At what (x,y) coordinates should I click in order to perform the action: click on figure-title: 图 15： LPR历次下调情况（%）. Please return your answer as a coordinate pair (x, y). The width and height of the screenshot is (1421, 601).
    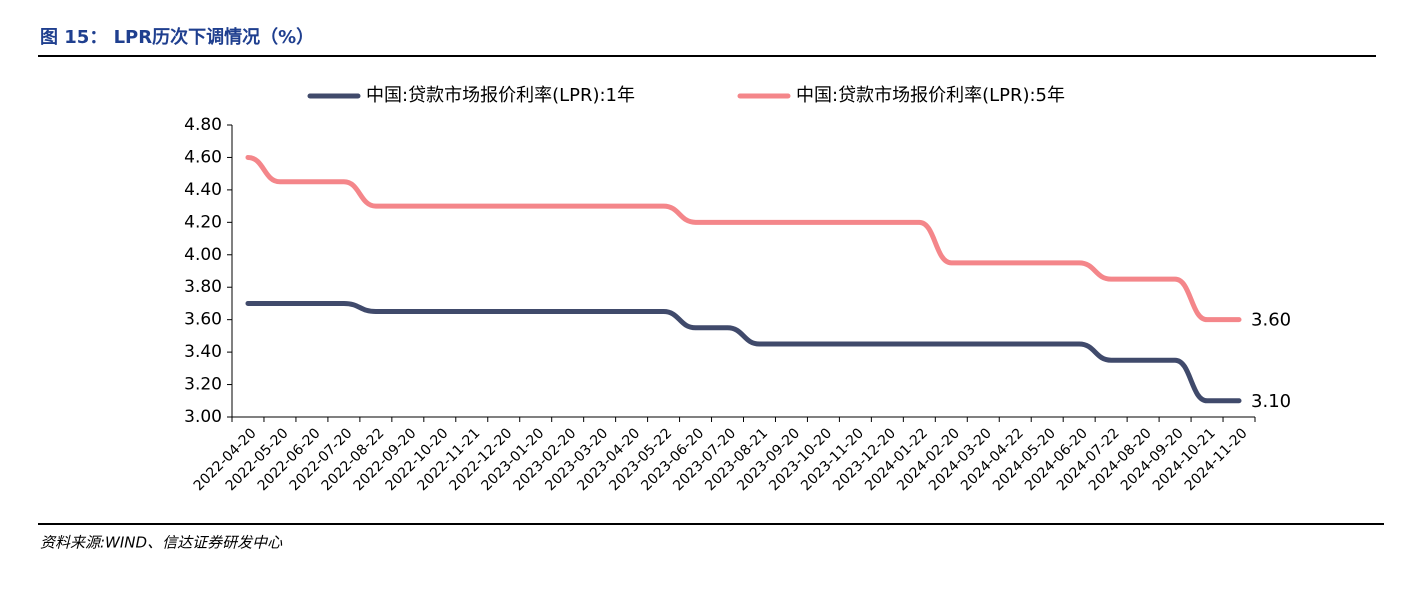
    Looking at the image, I should click on (177, 37).